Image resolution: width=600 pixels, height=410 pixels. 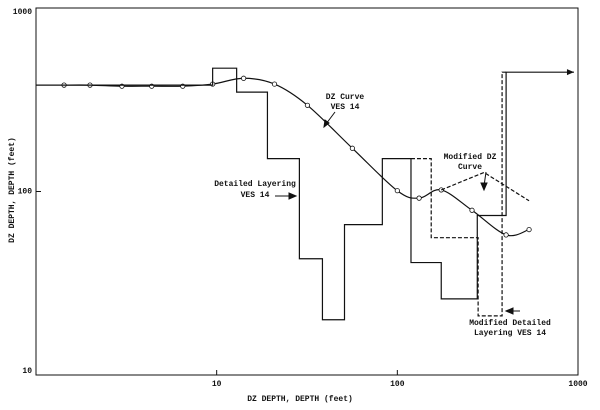 I want to click on y-tick-label: 10, so click(x=27, y=371).